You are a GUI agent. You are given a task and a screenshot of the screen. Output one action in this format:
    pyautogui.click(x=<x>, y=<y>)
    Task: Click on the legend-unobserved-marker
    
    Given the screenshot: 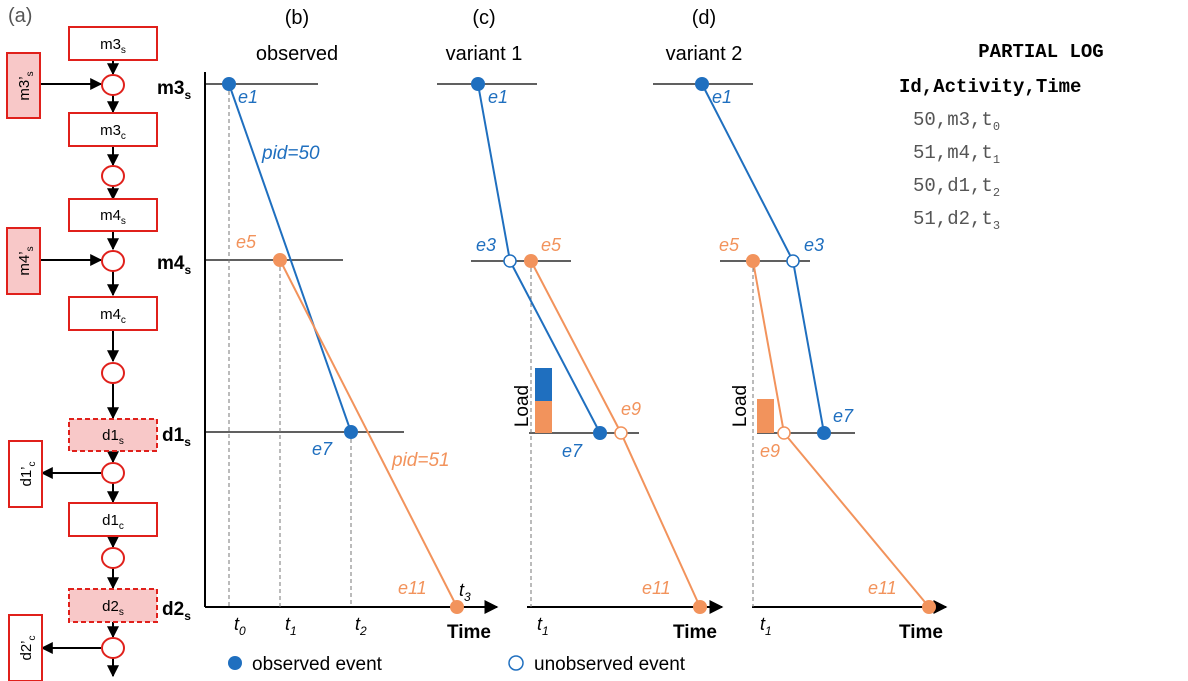 What is the action you would take?
    pyautogui.click(x=516, y=663)
    